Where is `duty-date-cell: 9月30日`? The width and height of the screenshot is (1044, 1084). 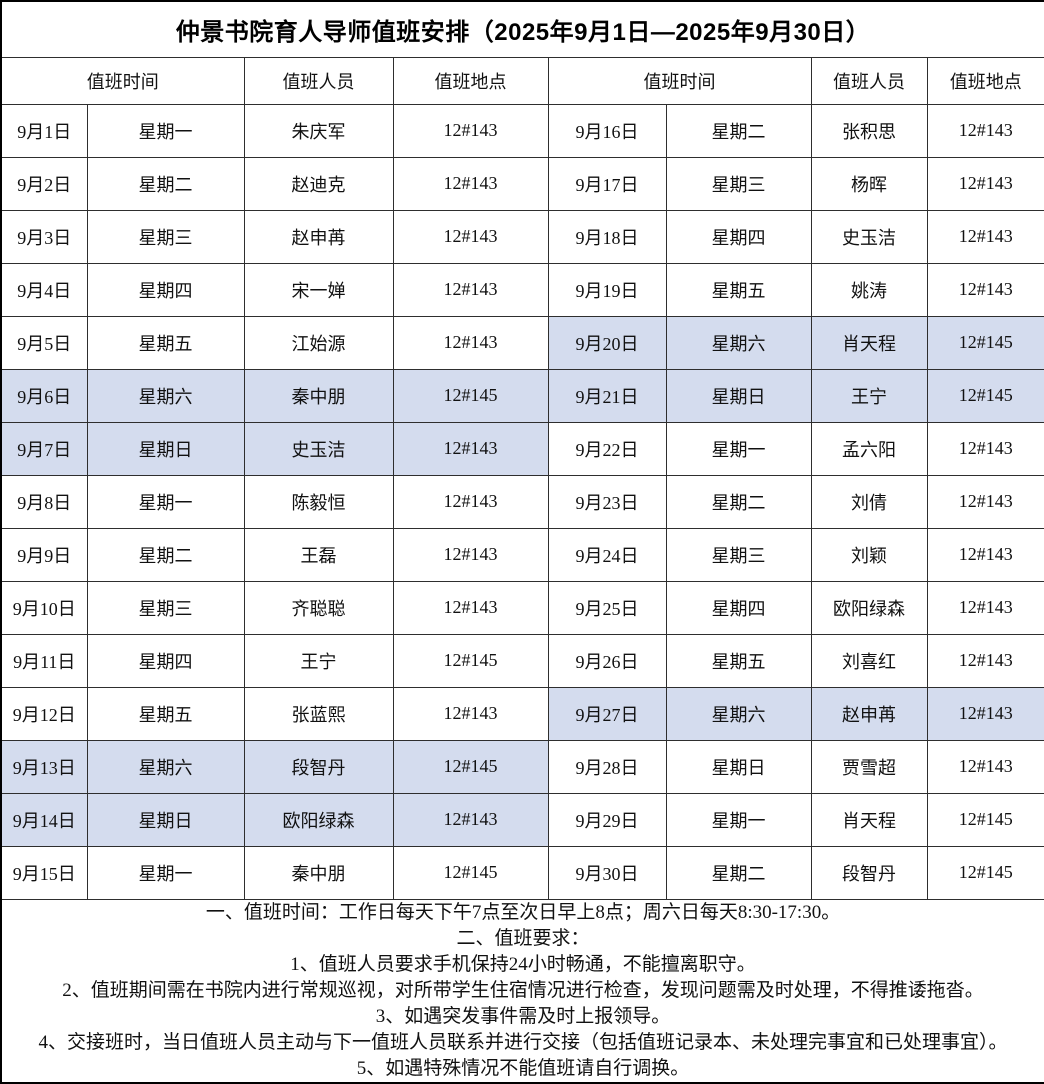 duty-date-cell: 9月30日 is located at coordinates (607, 872).